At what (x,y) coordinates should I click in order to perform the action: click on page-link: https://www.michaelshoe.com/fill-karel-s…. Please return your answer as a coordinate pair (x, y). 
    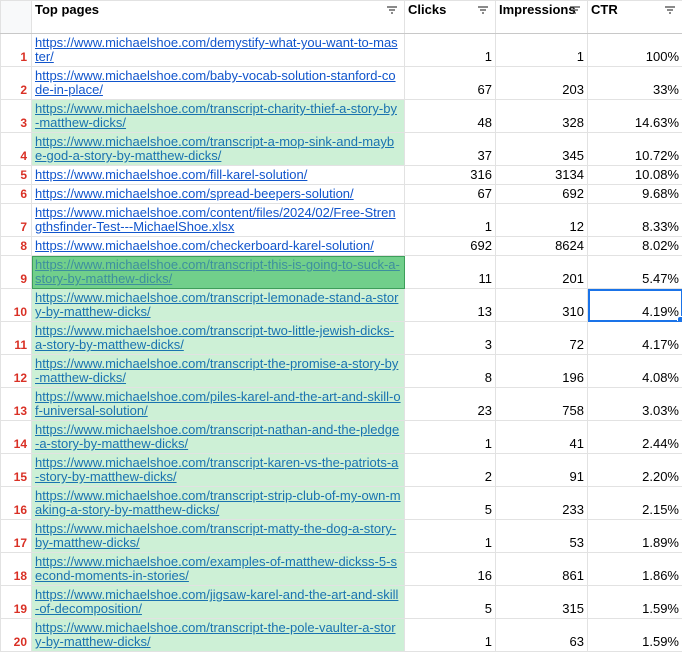
    Looking at the image, I should click on (171, 174).